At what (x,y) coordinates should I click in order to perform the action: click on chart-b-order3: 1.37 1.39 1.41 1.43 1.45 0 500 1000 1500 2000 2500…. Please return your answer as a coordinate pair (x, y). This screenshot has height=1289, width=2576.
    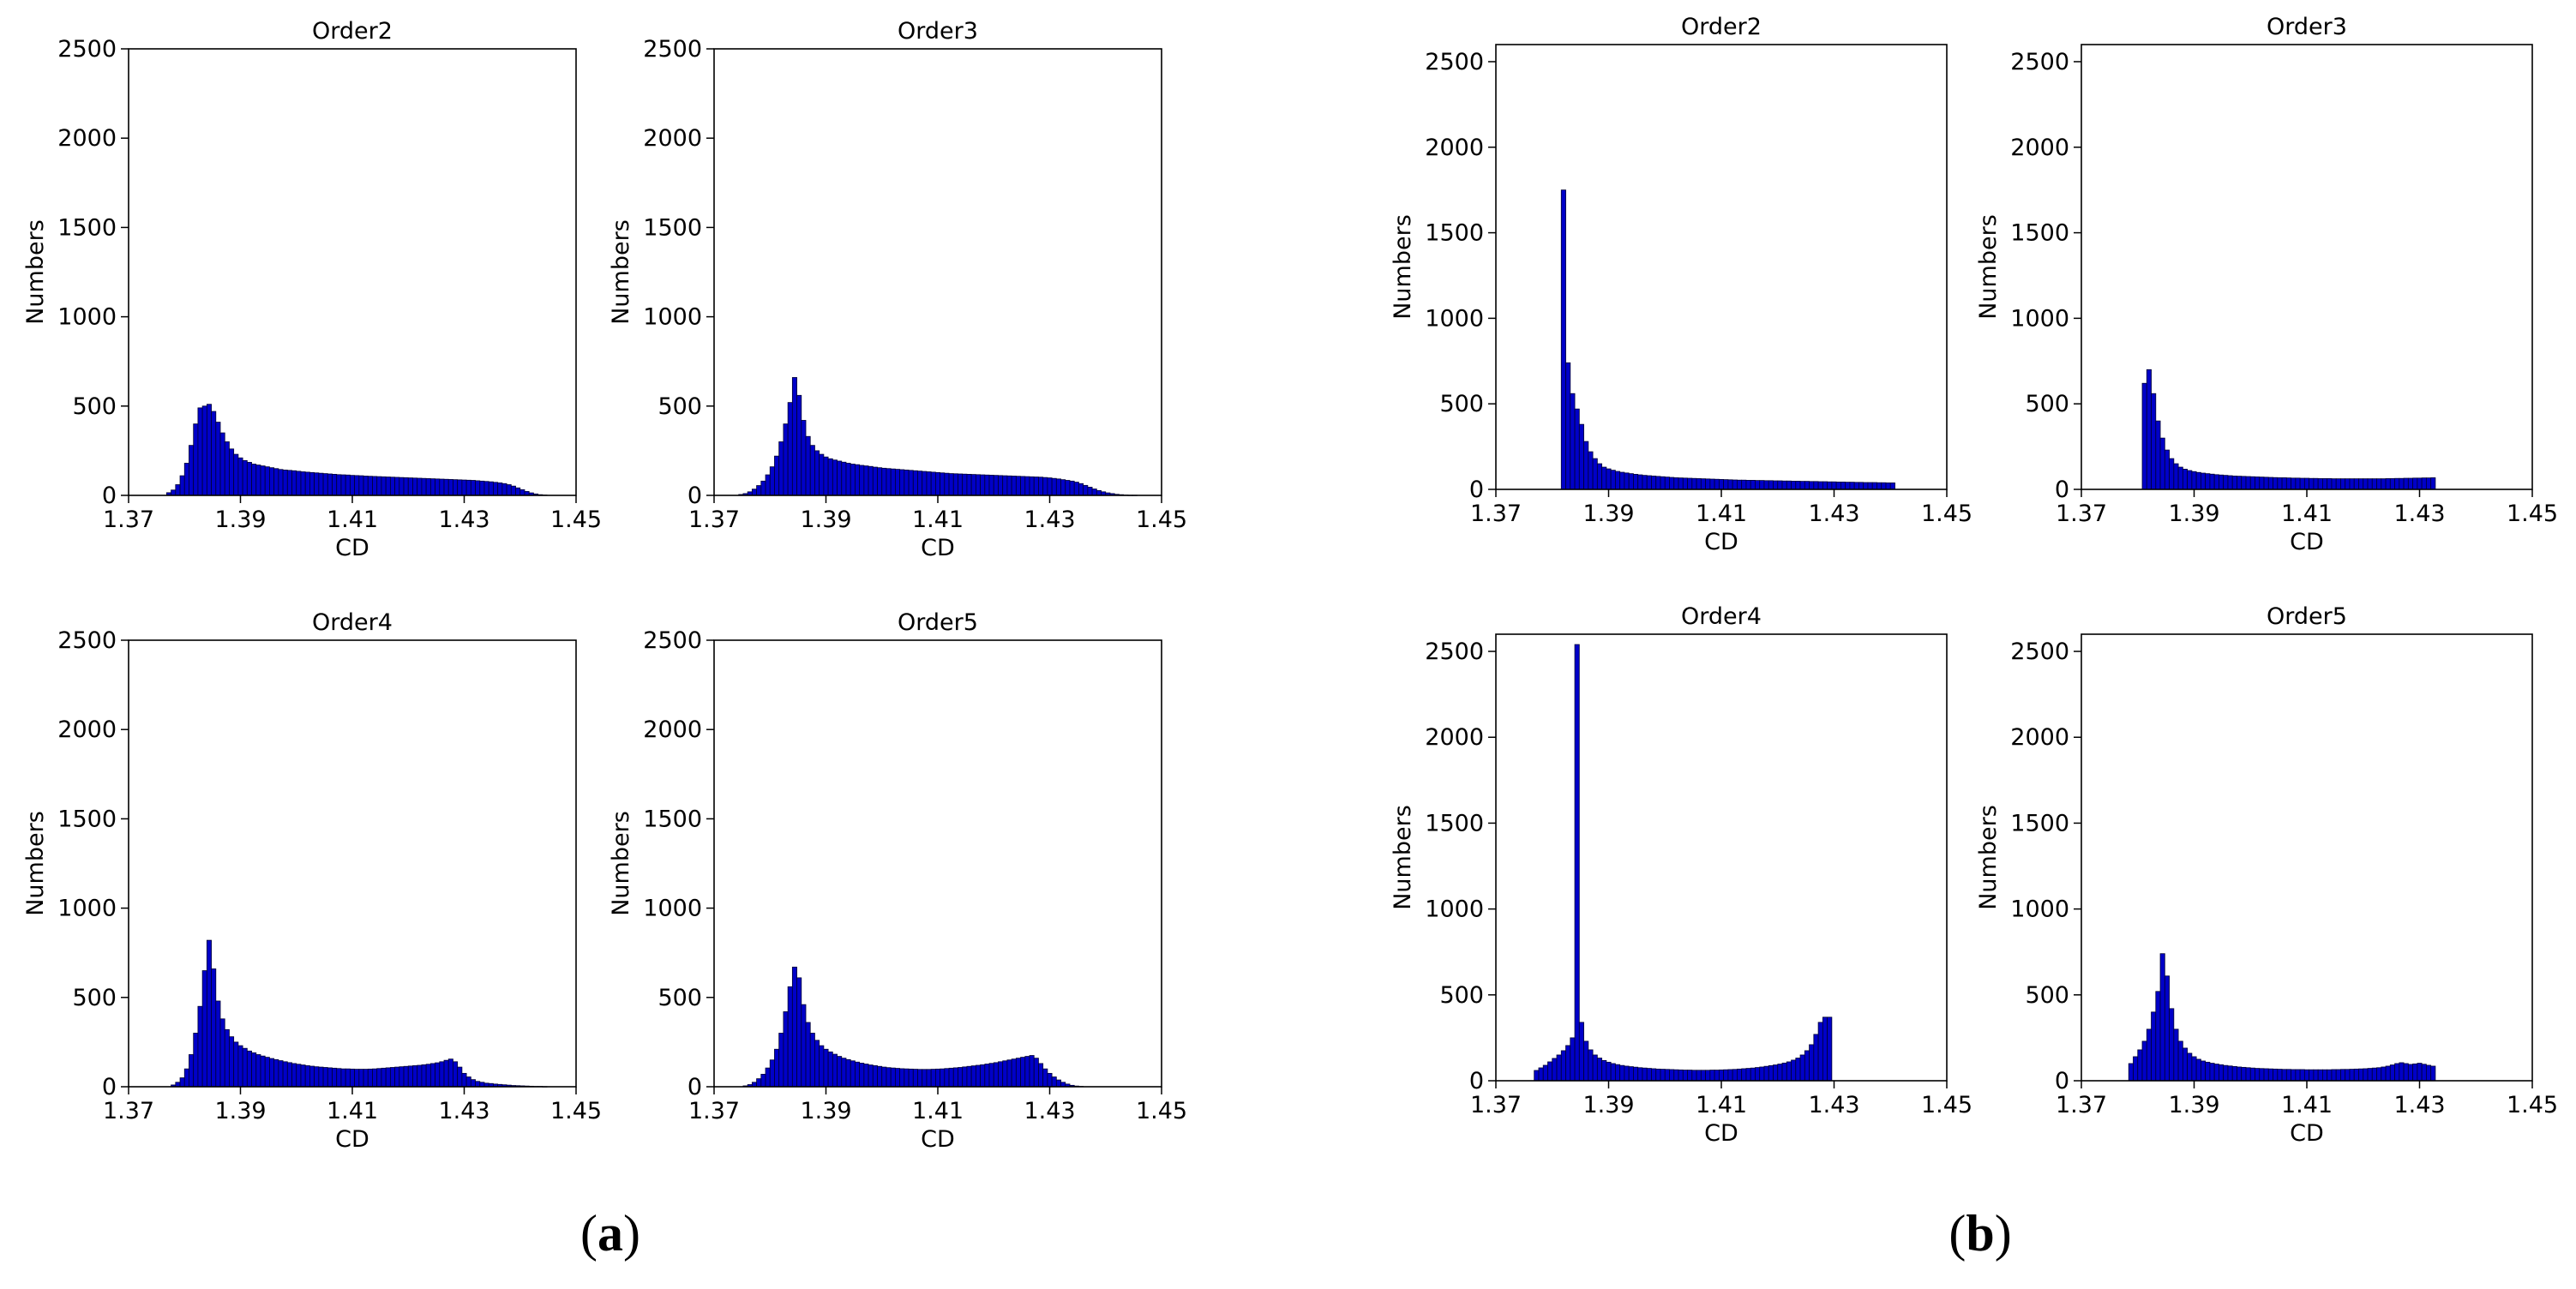
    Looking at the image, I should click on (2266, 284).